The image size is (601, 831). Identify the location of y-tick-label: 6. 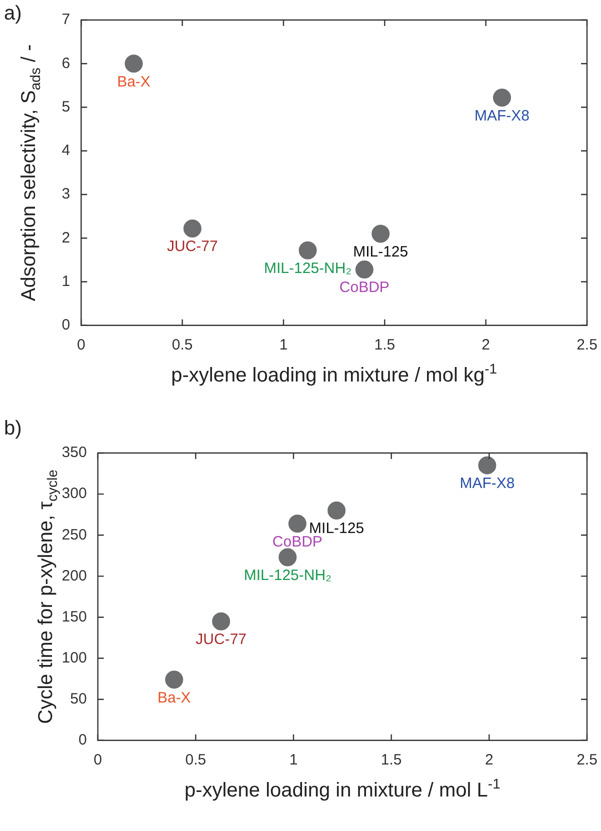
(66, 63).